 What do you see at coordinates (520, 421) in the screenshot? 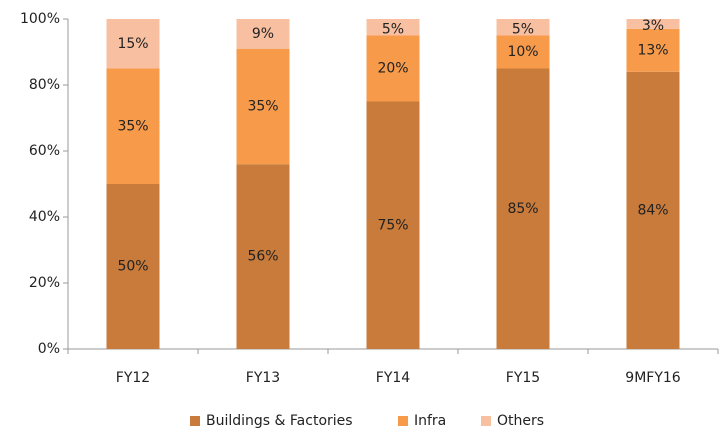
I see `legend-label: Others` at bounding box center [520, 421].